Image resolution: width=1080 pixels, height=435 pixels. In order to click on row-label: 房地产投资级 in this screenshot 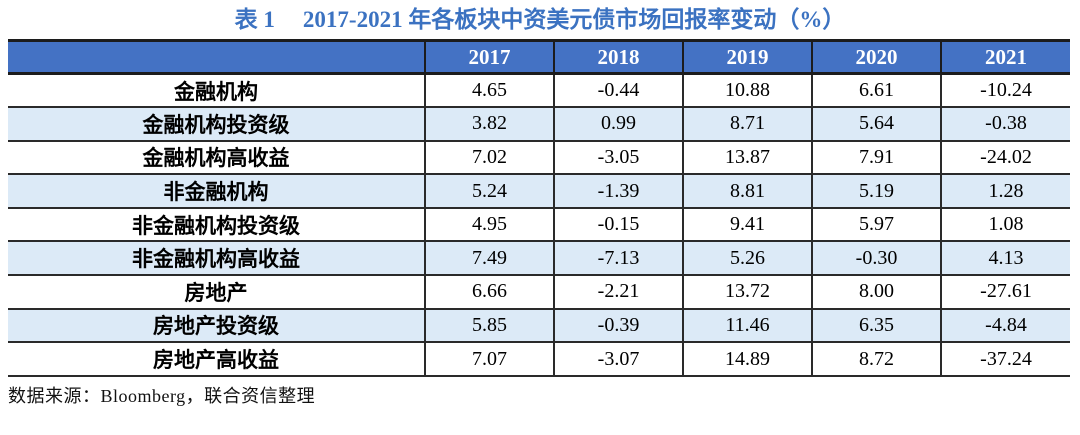, I will do `click(216, 326)`.